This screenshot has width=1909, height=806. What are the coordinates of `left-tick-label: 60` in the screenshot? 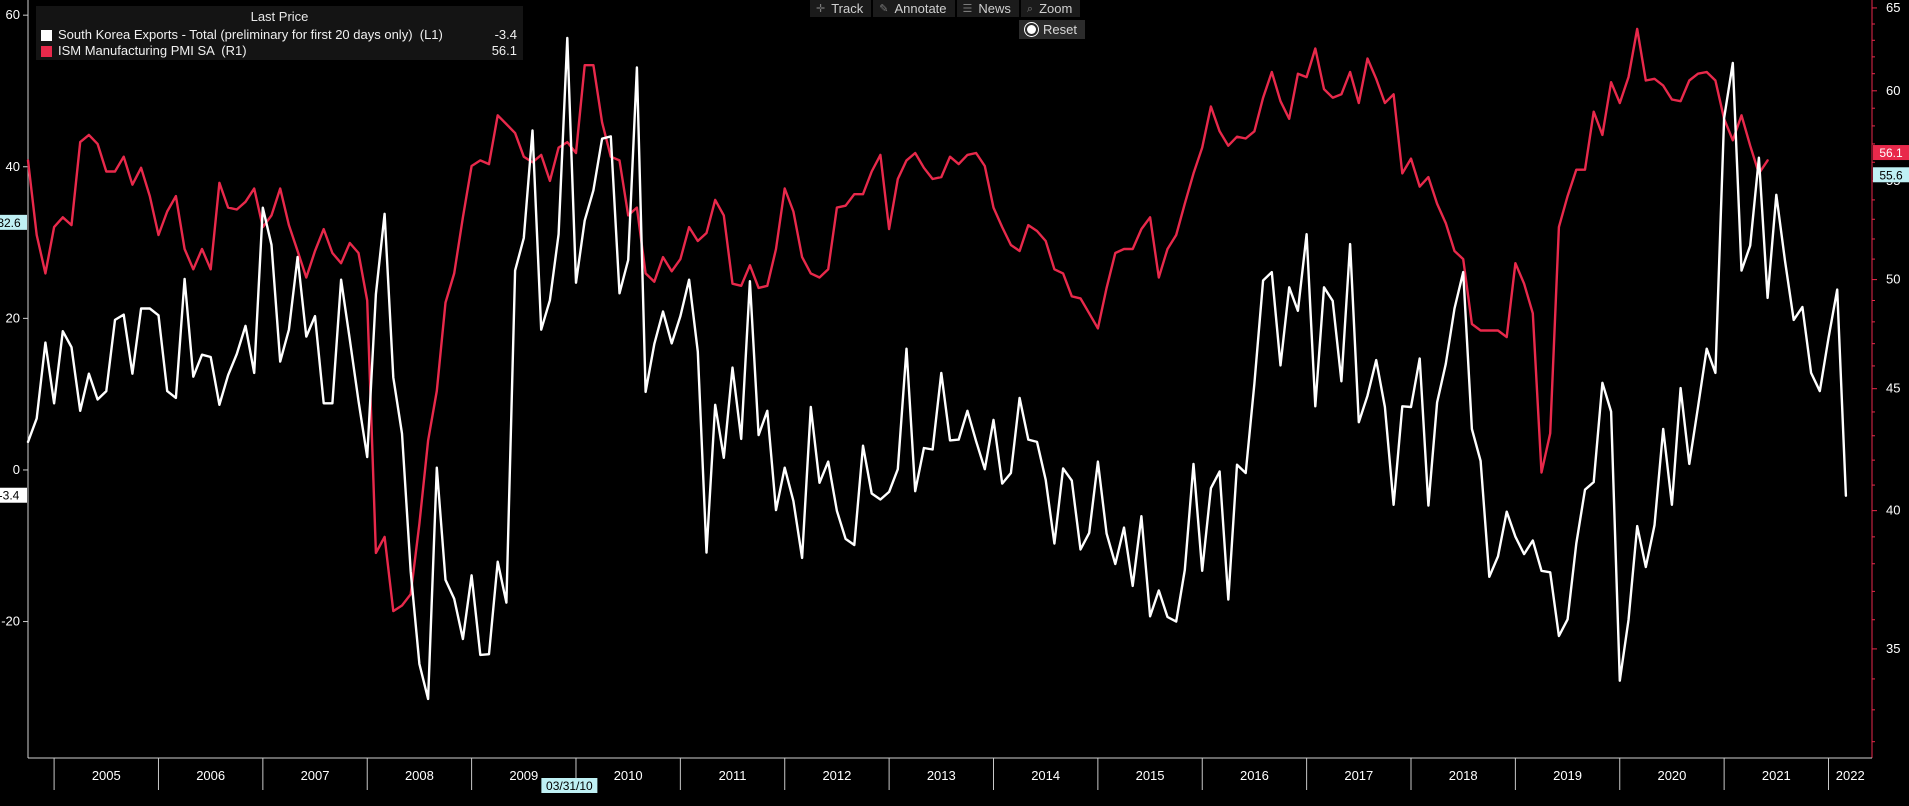 It's located at (13, 14).